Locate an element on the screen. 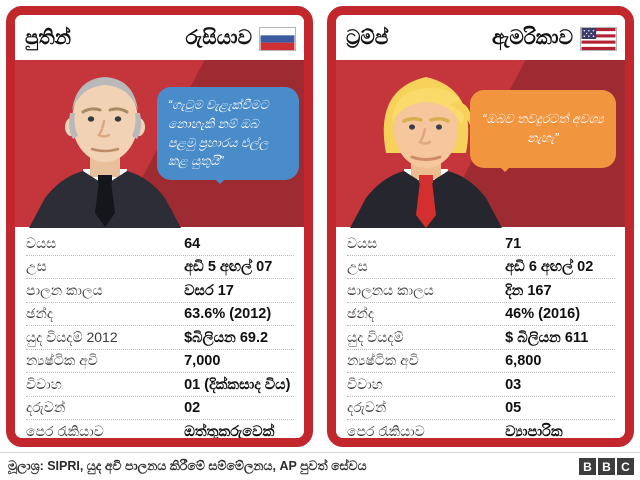 This screenshot has height=480, width=640. stat-value: 05 is located at coordinates (513, 408).